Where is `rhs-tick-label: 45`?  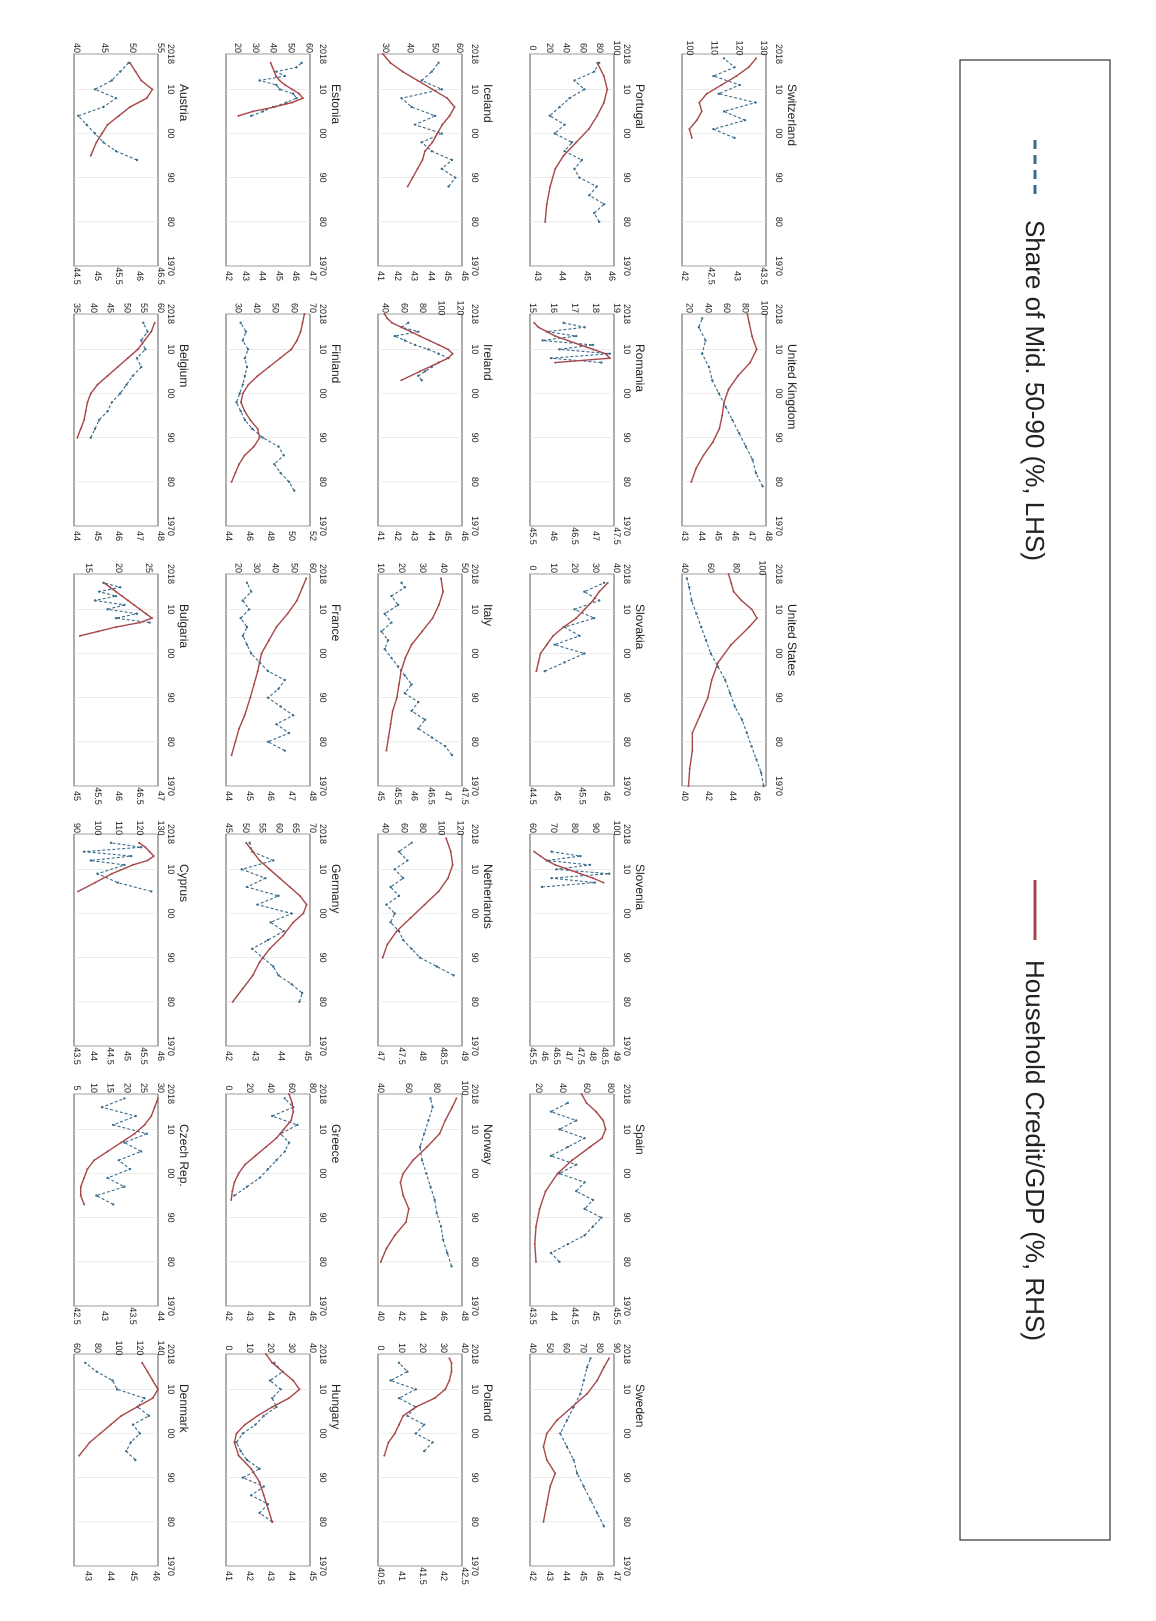 rhs-tick-label: 45 is located at coordinates (111, 308).